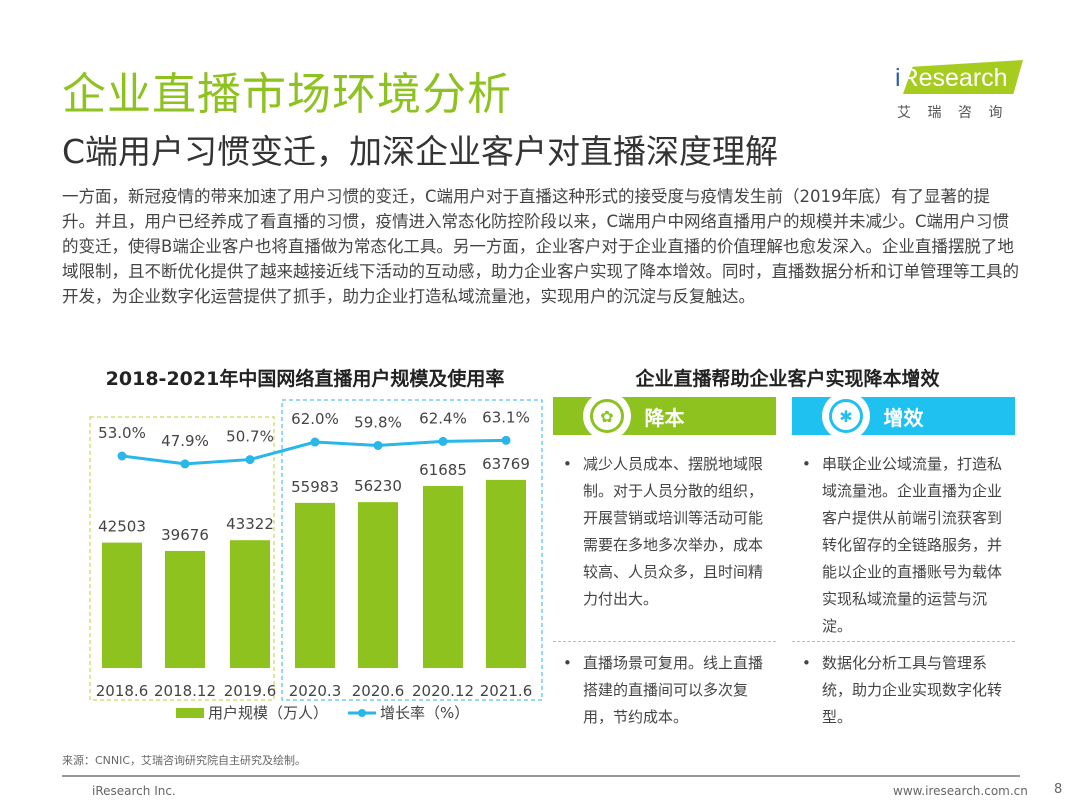  I want to click on bar-2020.3, so click(315, 585).